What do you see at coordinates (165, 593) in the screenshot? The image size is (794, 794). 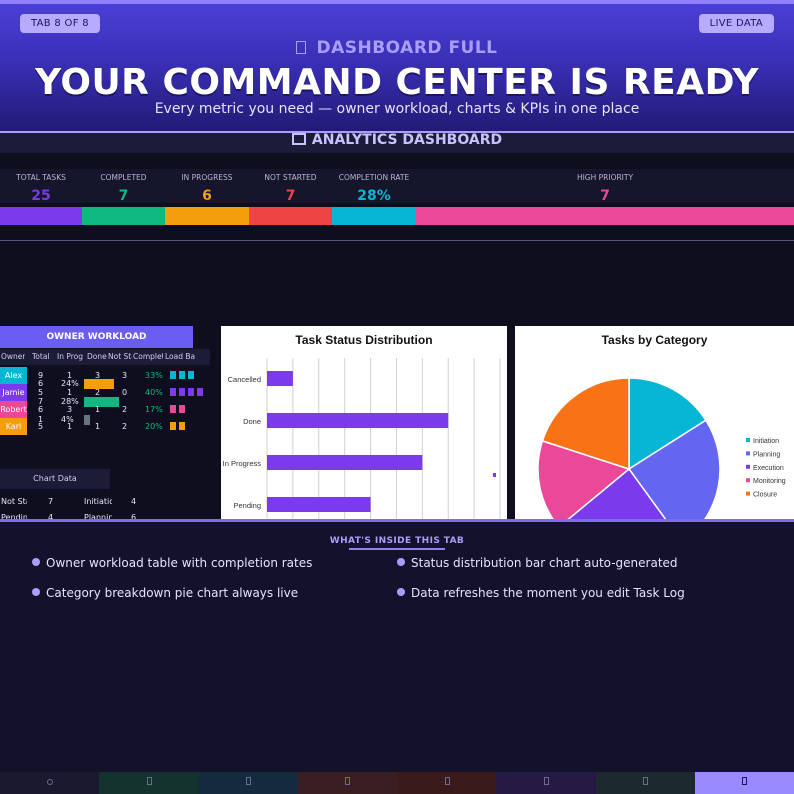 I see `feature-bullet: Category breakdown pie chart always live` at bounding box center [165, 593].